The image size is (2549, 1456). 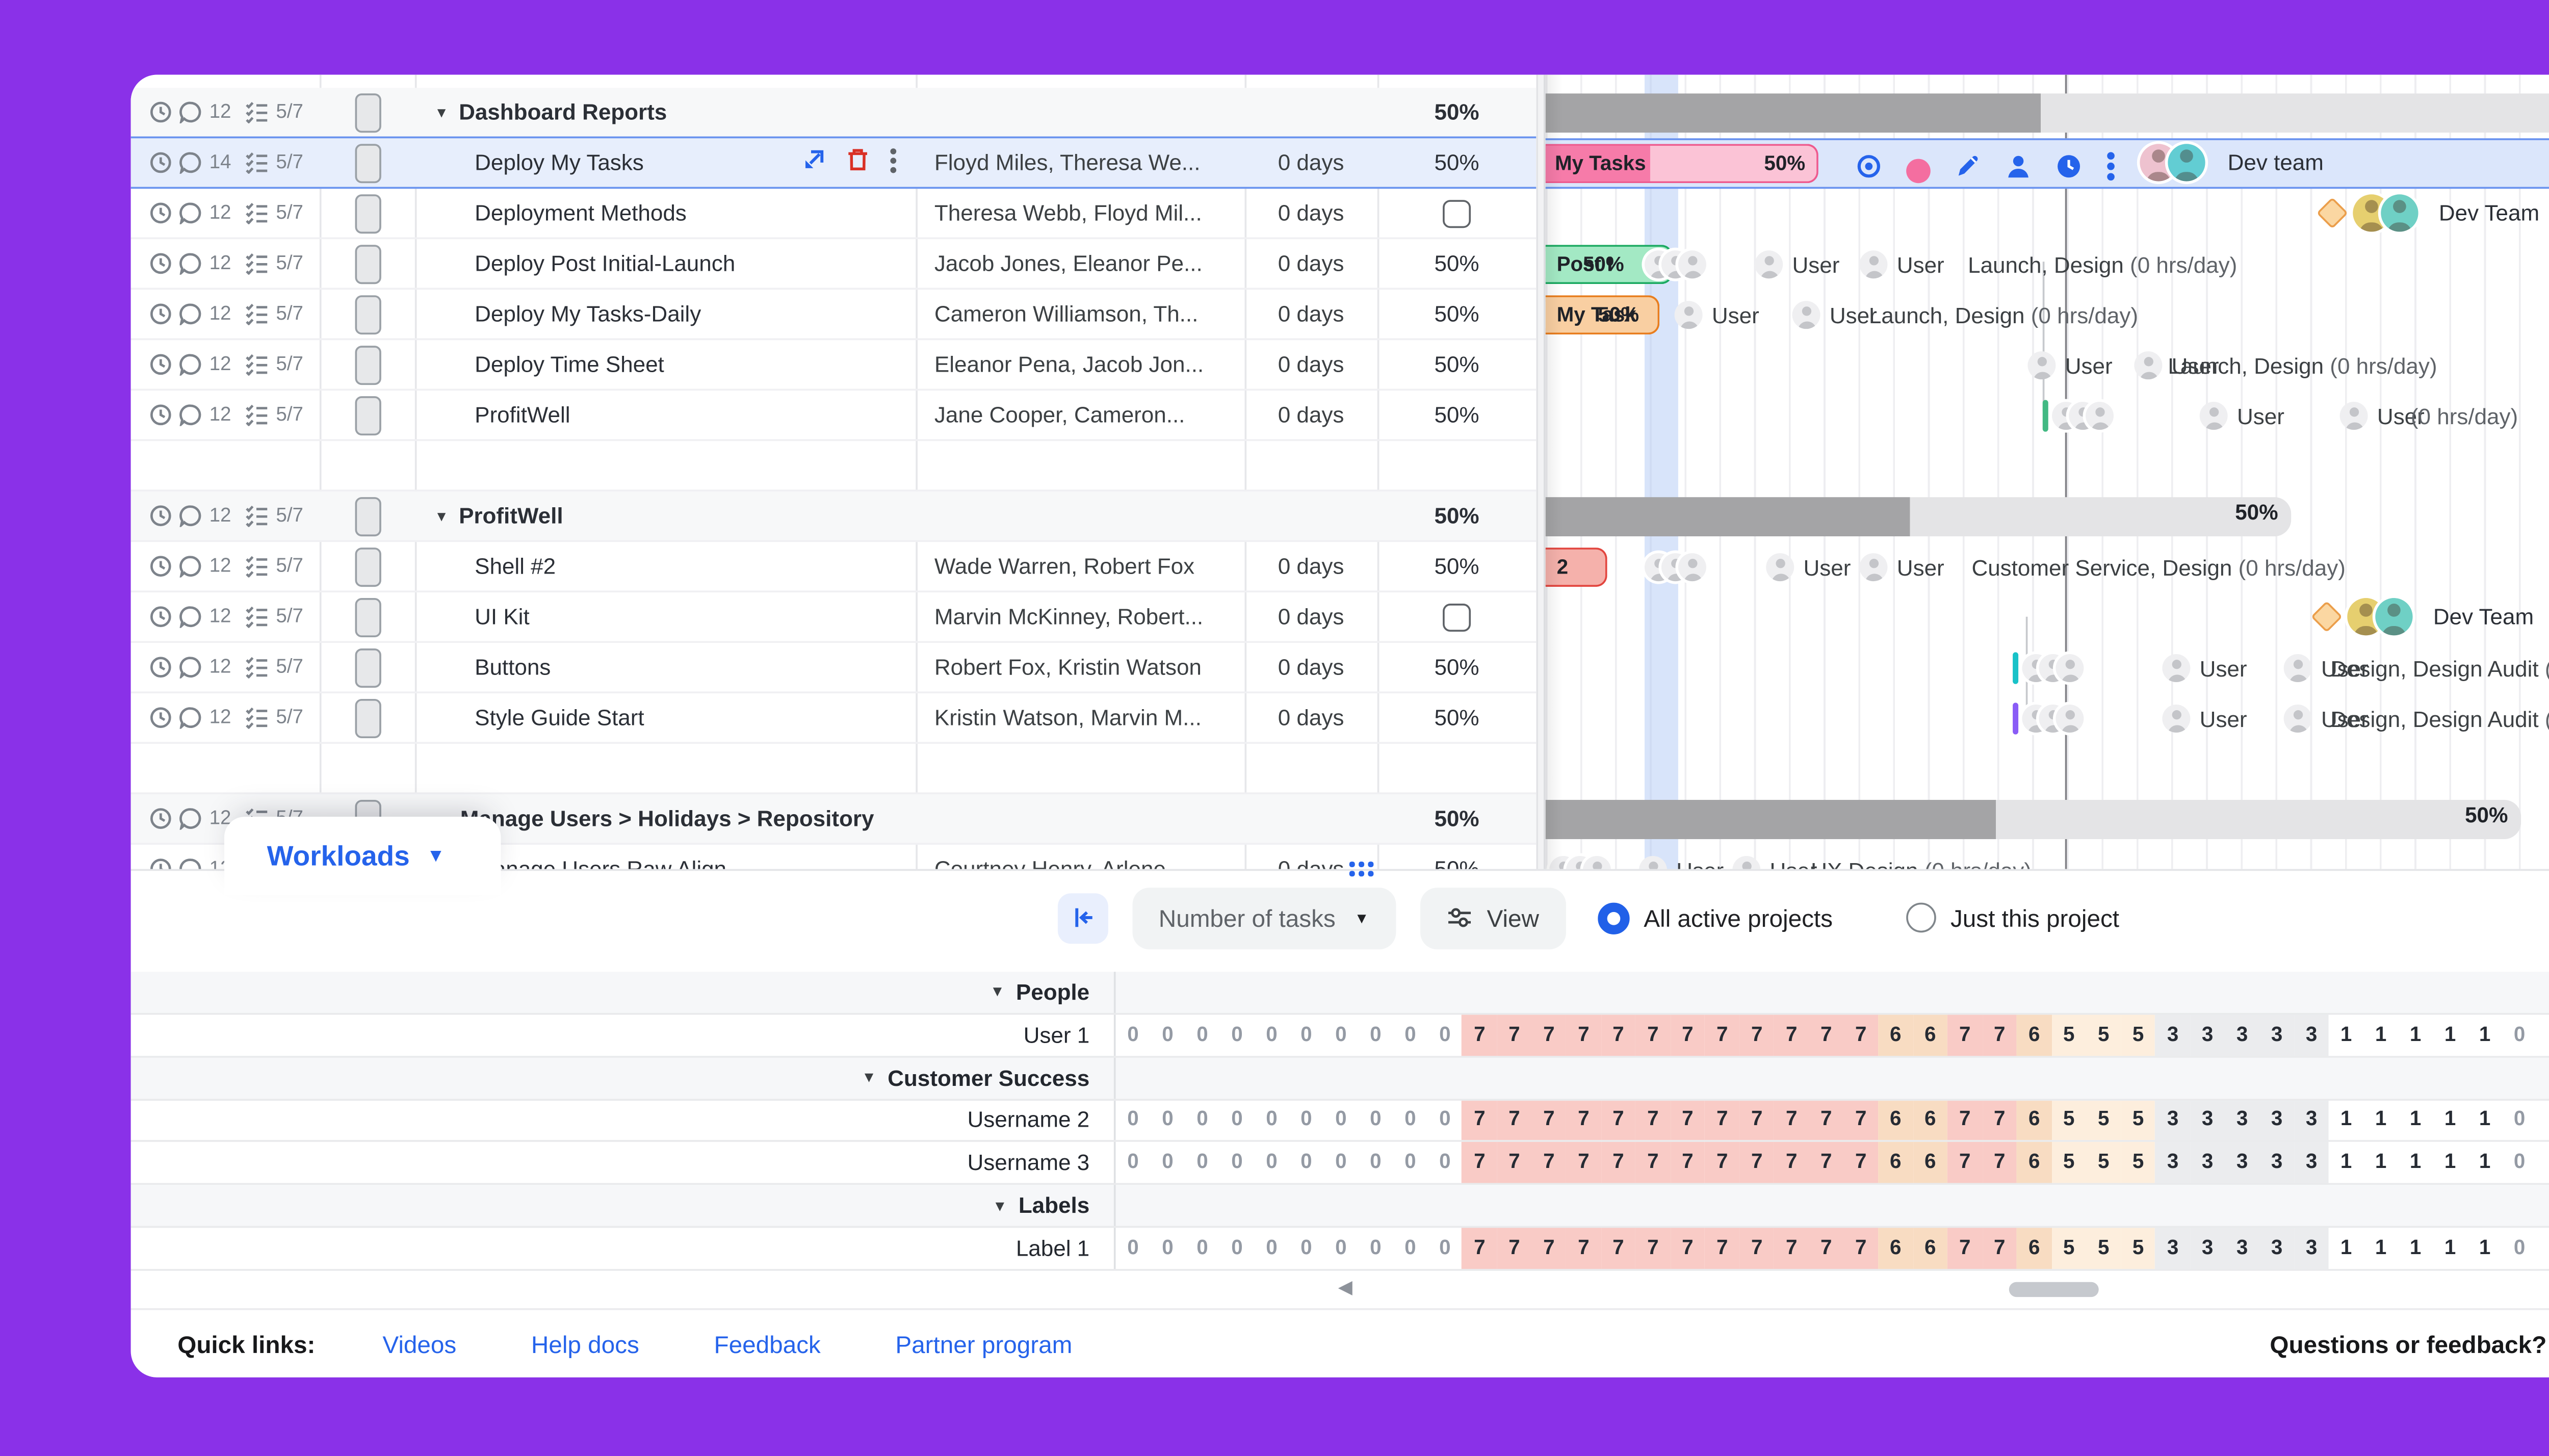 What do you see at coordinates (1602, 315) in the screenshot?
I see `gantt-bar: My Task 50%` at bounding box center [1602, 315].